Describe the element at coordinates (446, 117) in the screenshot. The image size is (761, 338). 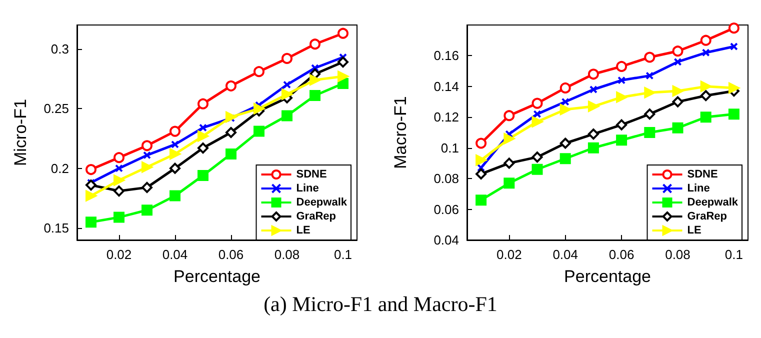
I see `y-tick-label: 0.12` at that location.